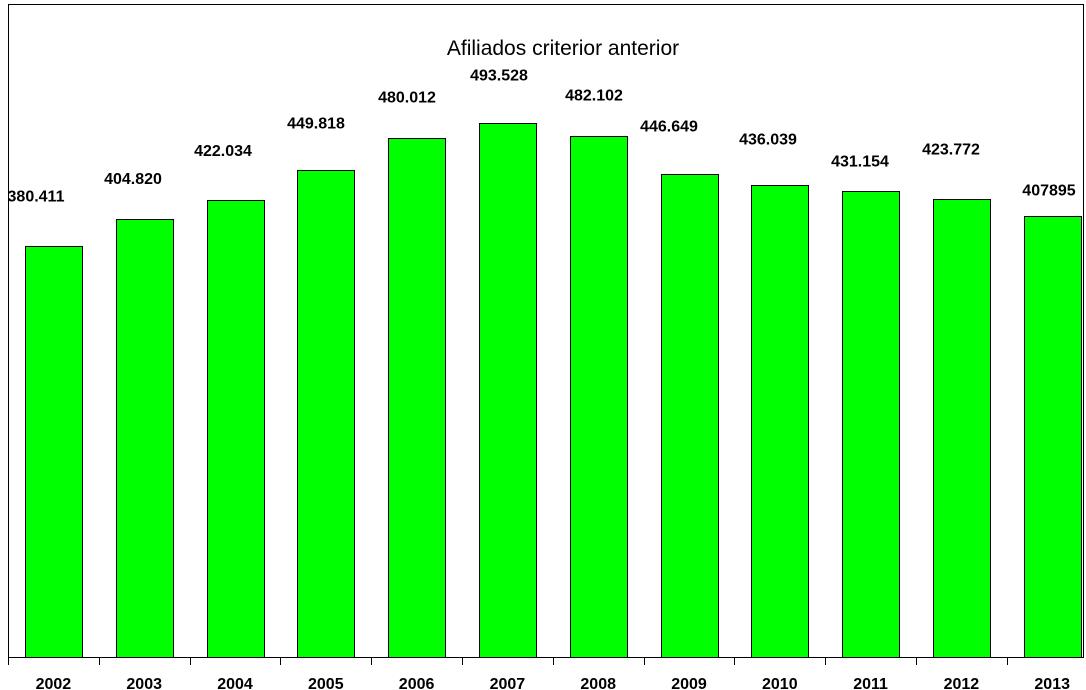  What do you see at coordinates (508, 390) in the screenshot?
I see `bar-2007` at bounding box center [508, 390].